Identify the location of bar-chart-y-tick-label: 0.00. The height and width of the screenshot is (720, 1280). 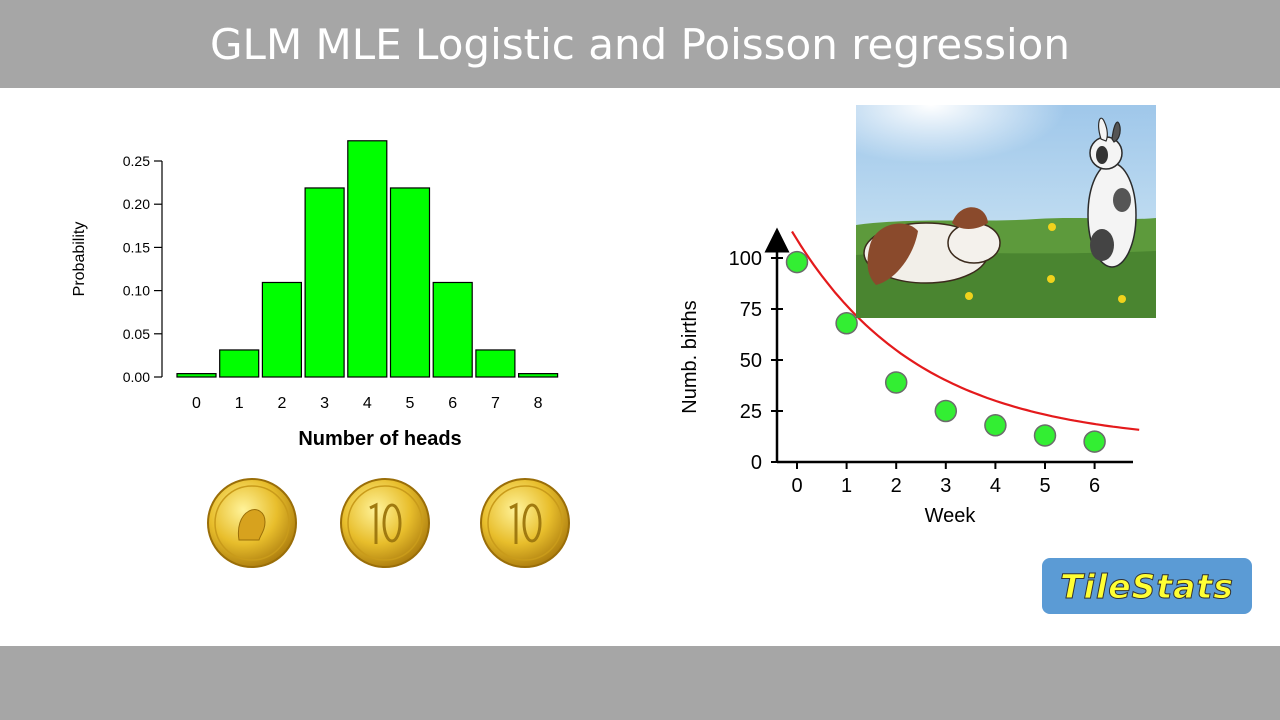
(136, 377).